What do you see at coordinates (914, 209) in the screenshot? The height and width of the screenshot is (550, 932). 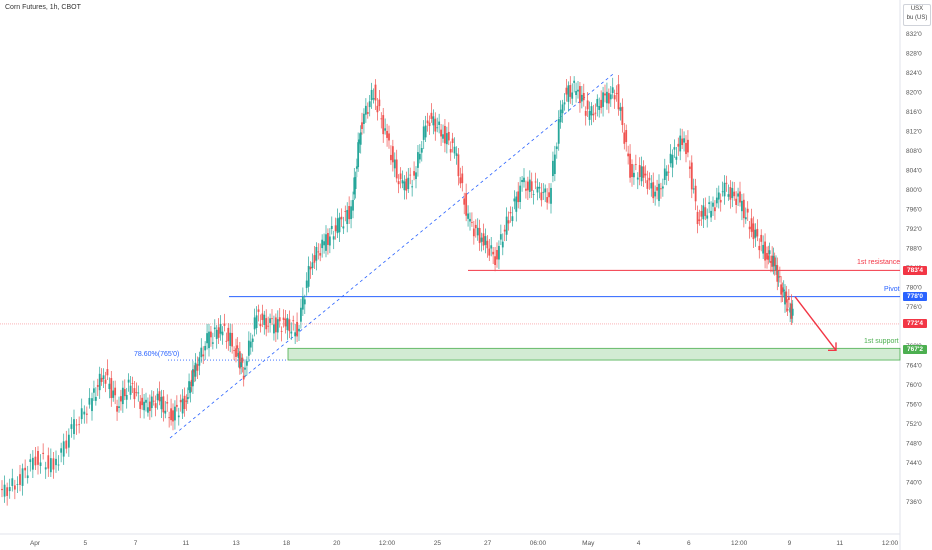 I see `y-tick-label: 796'0` at bounding box center [914, 209].